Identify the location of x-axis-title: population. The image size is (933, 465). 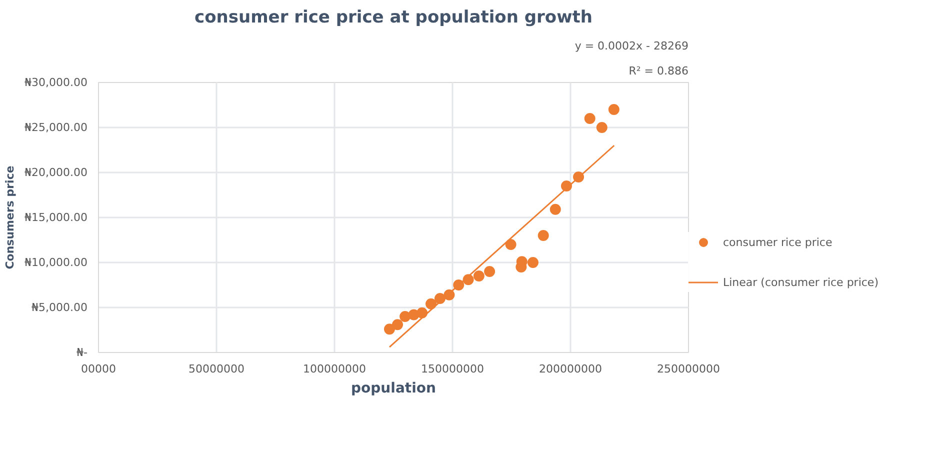
(393, 388).